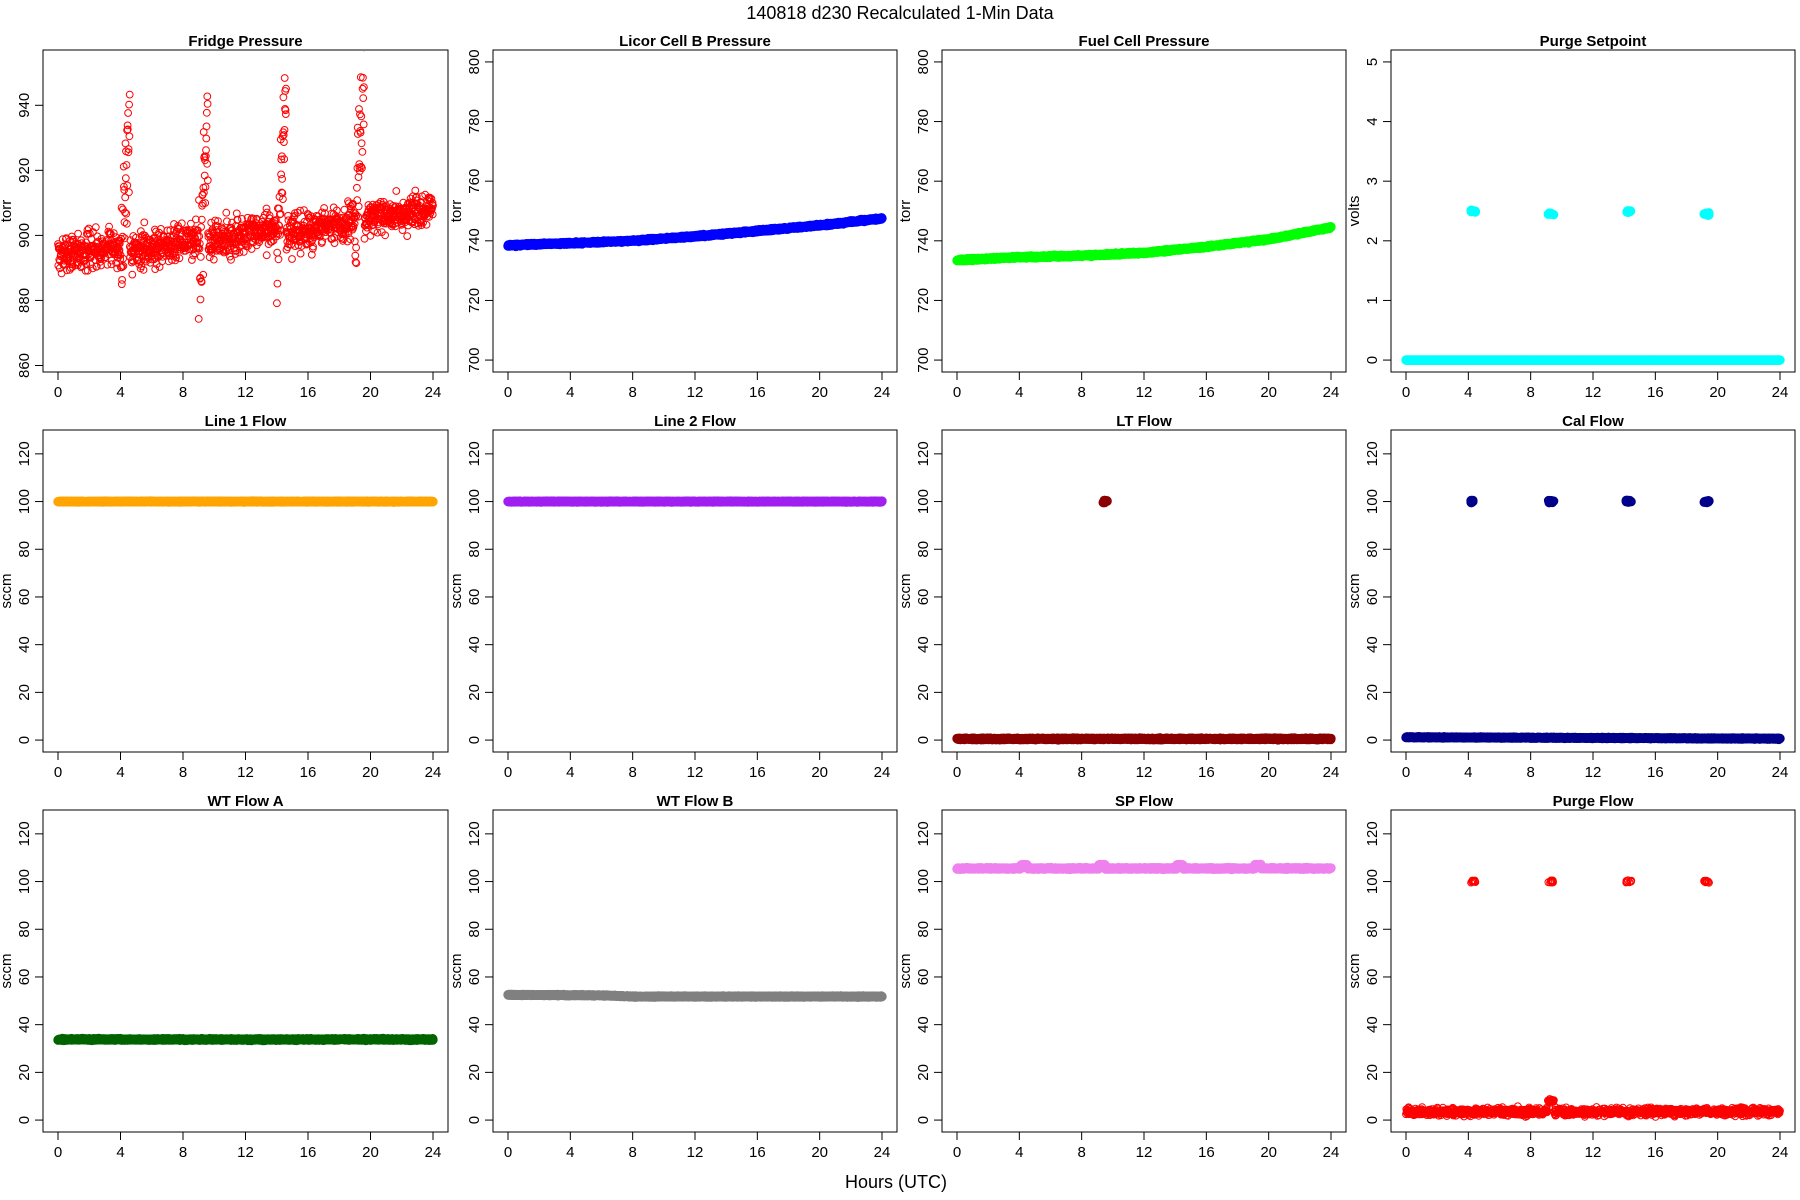 The image size is (1800, 1200). Describe the element at coordinates (24, 300) in the screenshot. I see `y-tick-label: 880` at that location.